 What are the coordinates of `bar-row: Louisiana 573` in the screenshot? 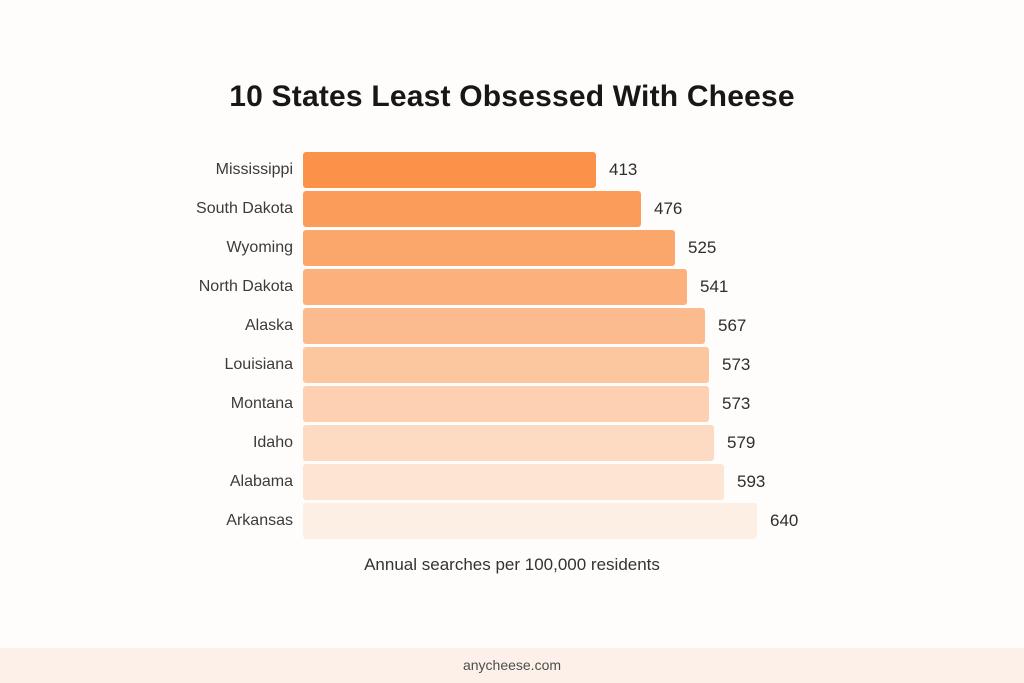 It's located at (512, 365).